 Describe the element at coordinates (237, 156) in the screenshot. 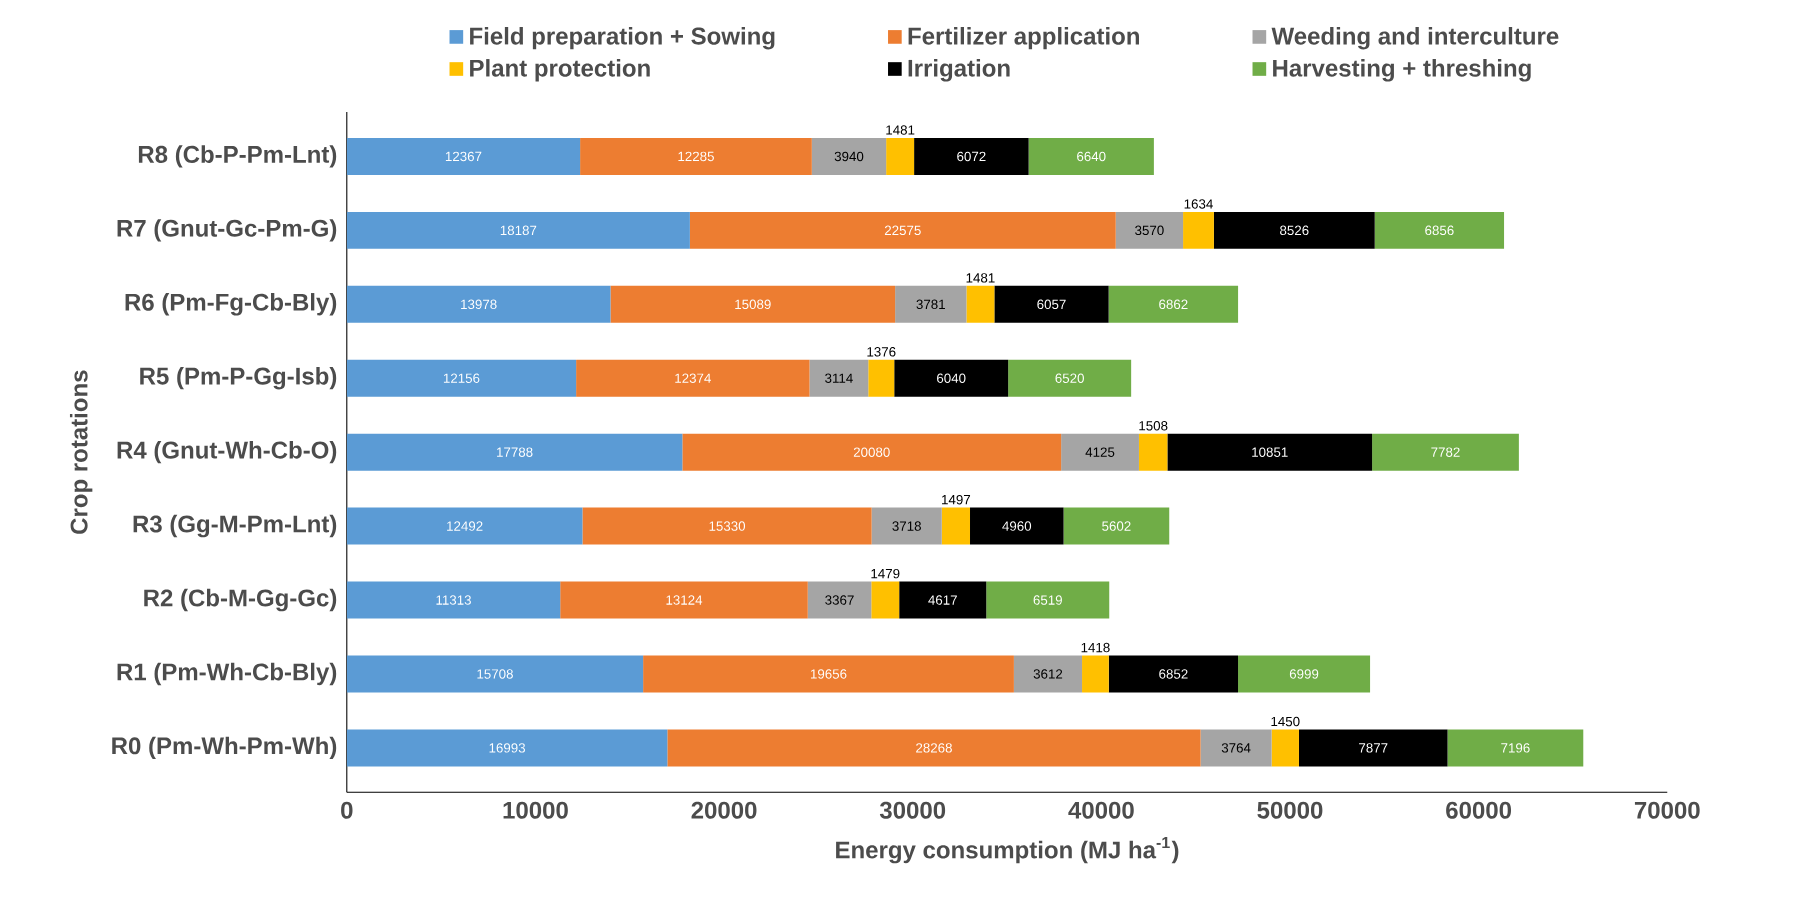

I see `y-tick-label: R8 (Cb-P-Pm-Lnt)` at that location.